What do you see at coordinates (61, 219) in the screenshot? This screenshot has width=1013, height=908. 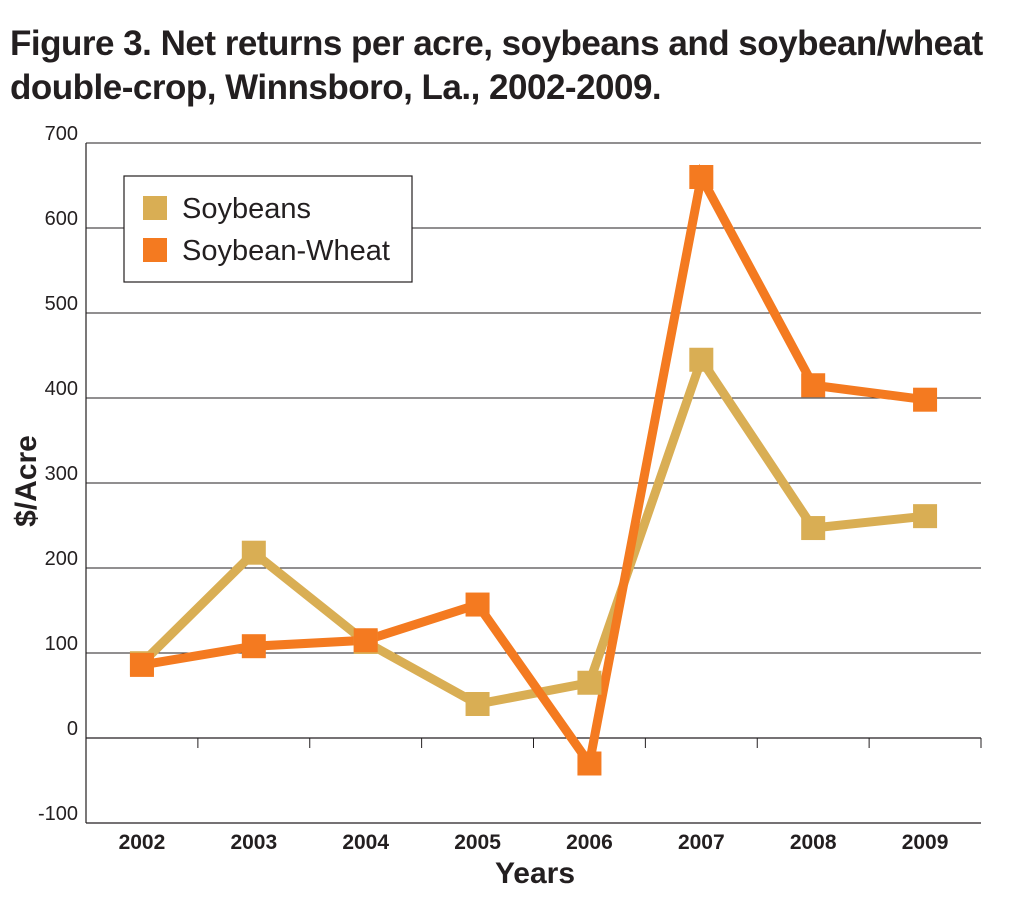 I see `y-tick-label: 600` at bounding box center [61, 219].